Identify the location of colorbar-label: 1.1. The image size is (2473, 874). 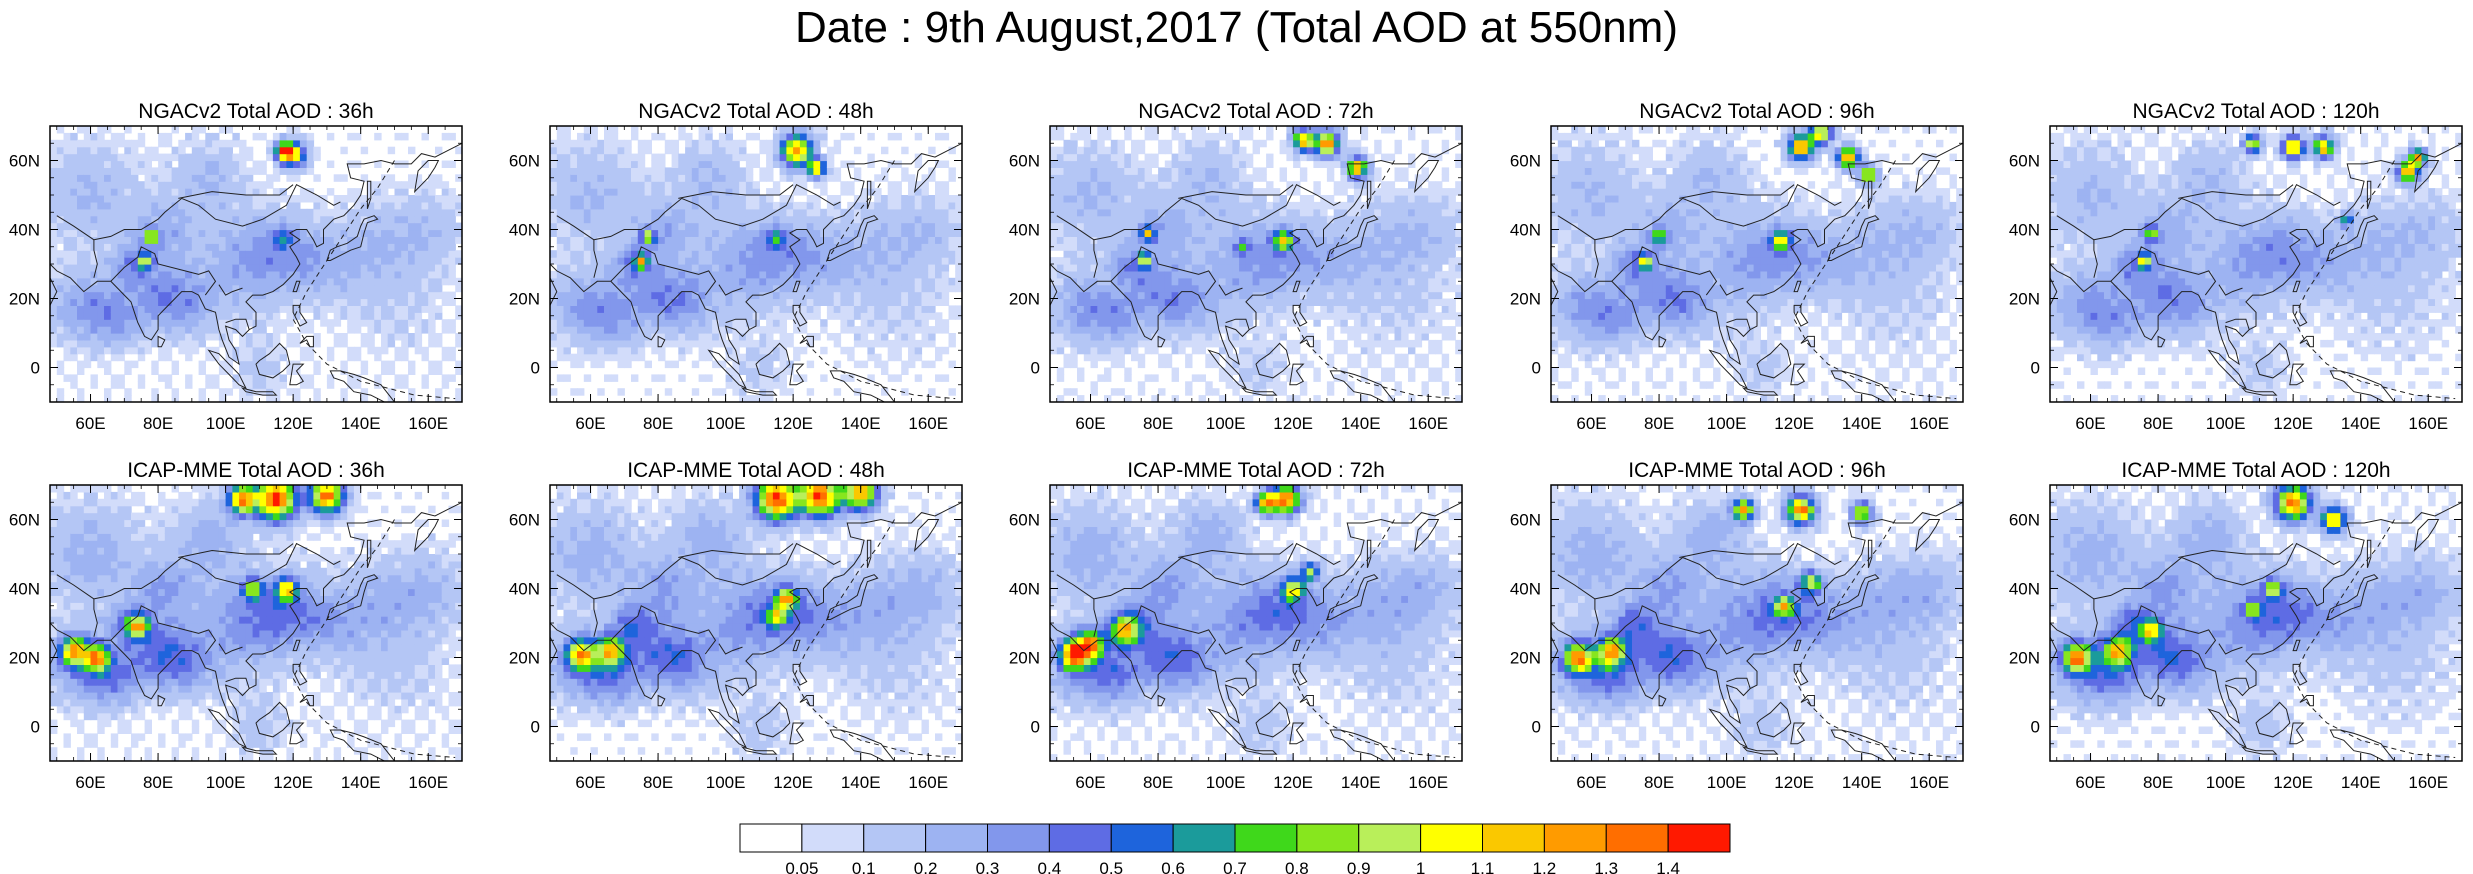
(1483, 866).